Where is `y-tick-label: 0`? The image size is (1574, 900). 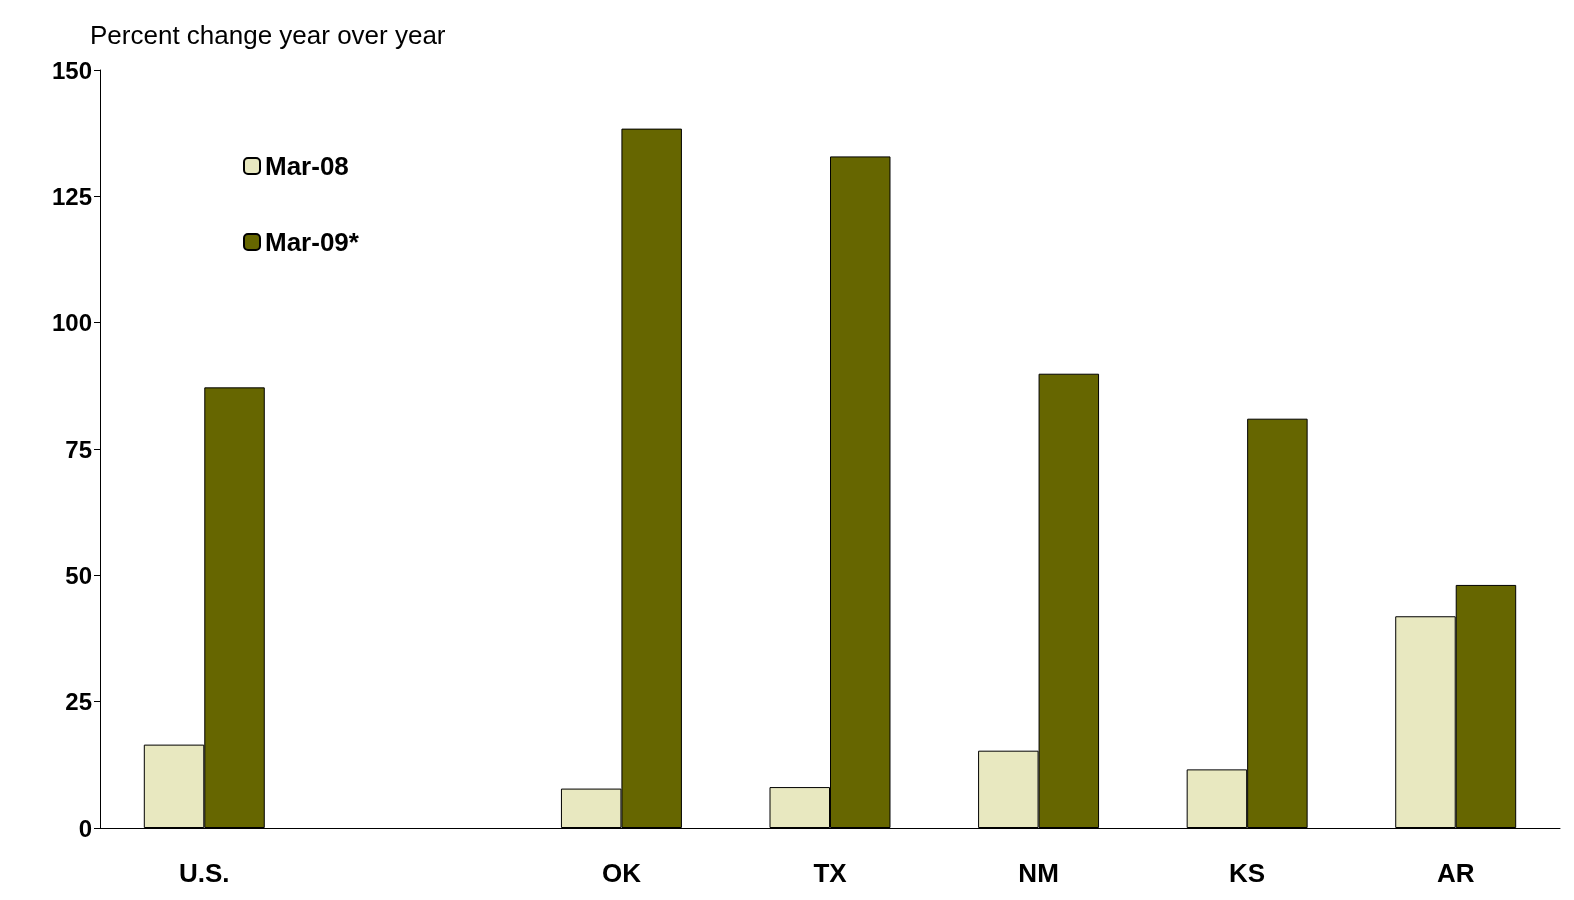 y-tick-label: 0 is located at coordinates (85, 828).